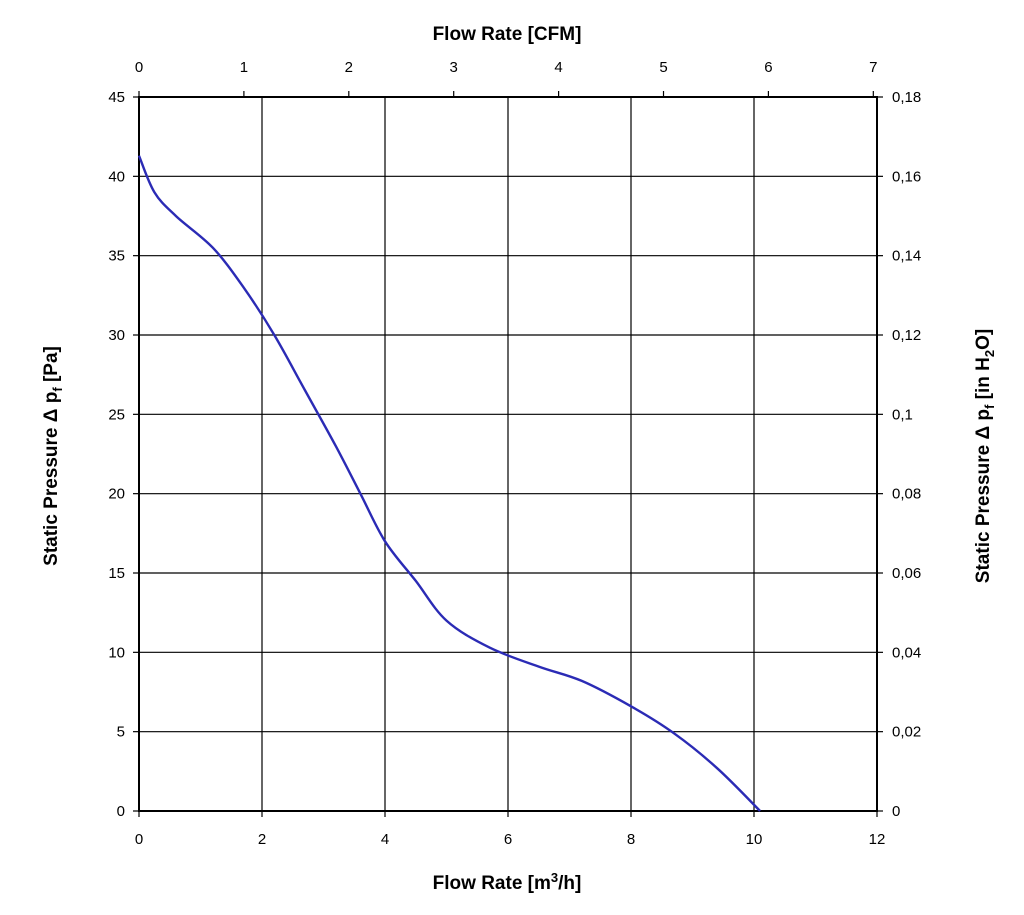 This screenshot has height=915, width=1024. Describe the element at coordinates (508, 839) in the screenshot. I see `bottom-tick-label: 6` at that location.